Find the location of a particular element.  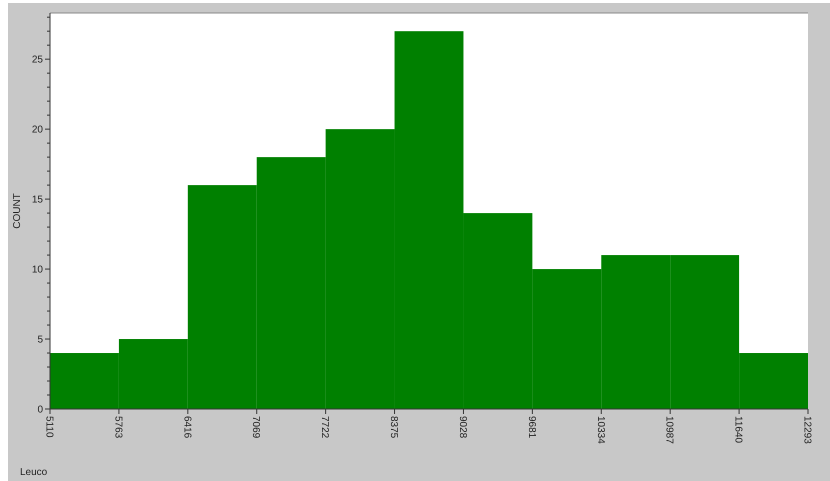

x-tick-label: 9028 is located at coordinates (462, 427).